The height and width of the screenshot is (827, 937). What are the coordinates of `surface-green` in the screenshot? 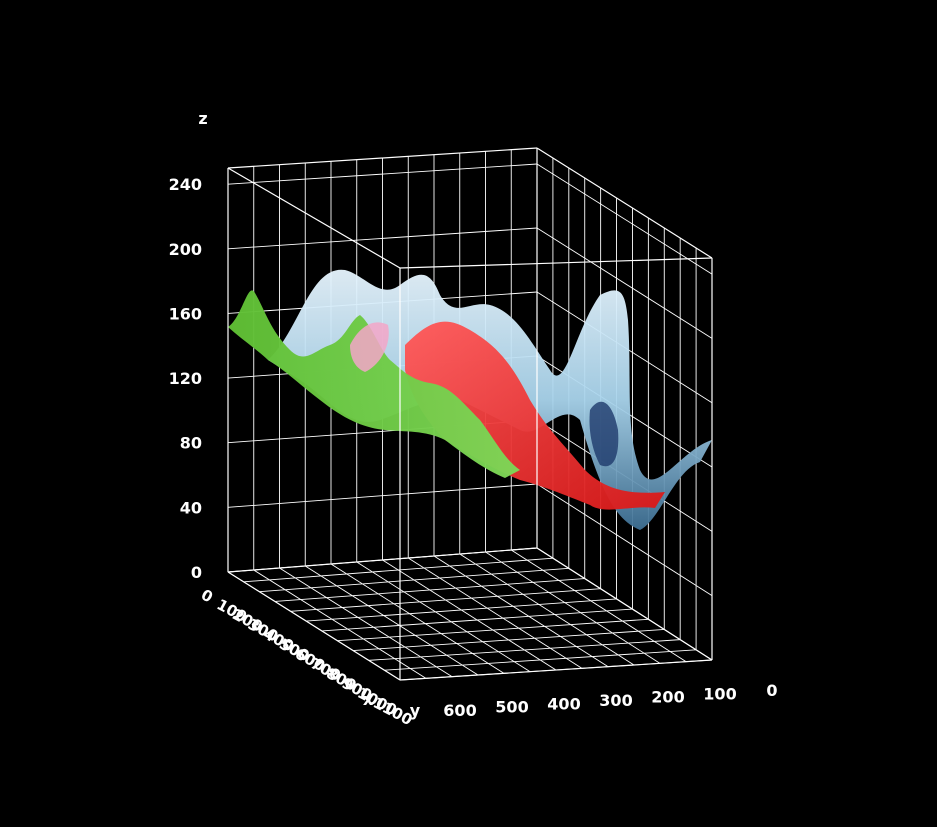 It's located at (374, 384).